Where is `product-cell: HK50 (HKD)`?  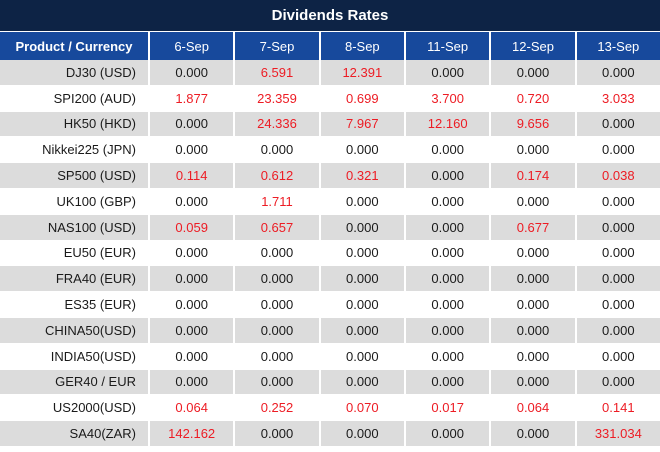
product-cell: HK50 (HKD) is located at coordinates (74, 124).